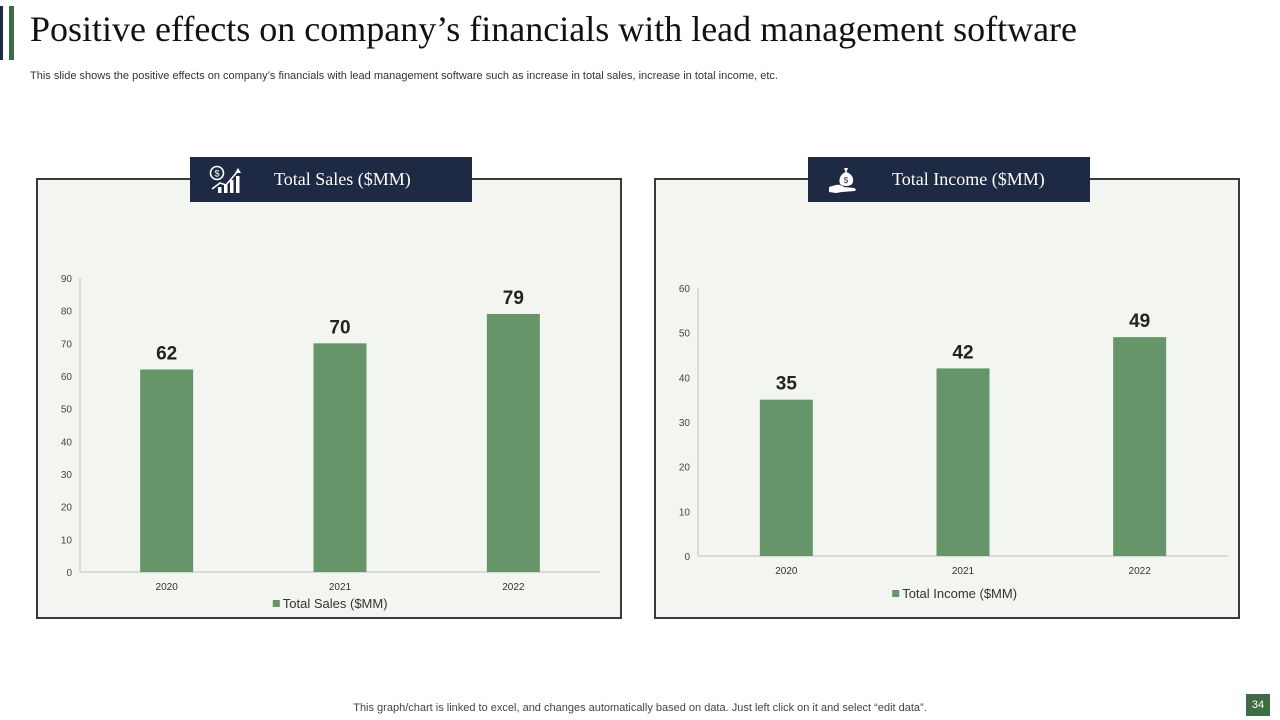 The height and width of the screenshot is (720, 1280). What do you see at coordinates (1139, 321) in the screenshot?
I see `data-label: 49` at bounding box center [1139, 321].